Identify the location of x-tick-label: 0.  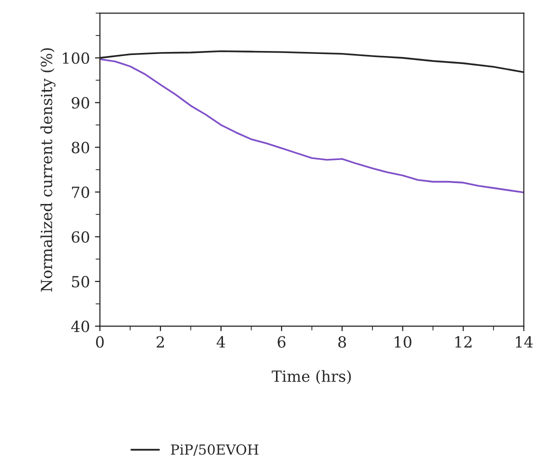
(100, 342).